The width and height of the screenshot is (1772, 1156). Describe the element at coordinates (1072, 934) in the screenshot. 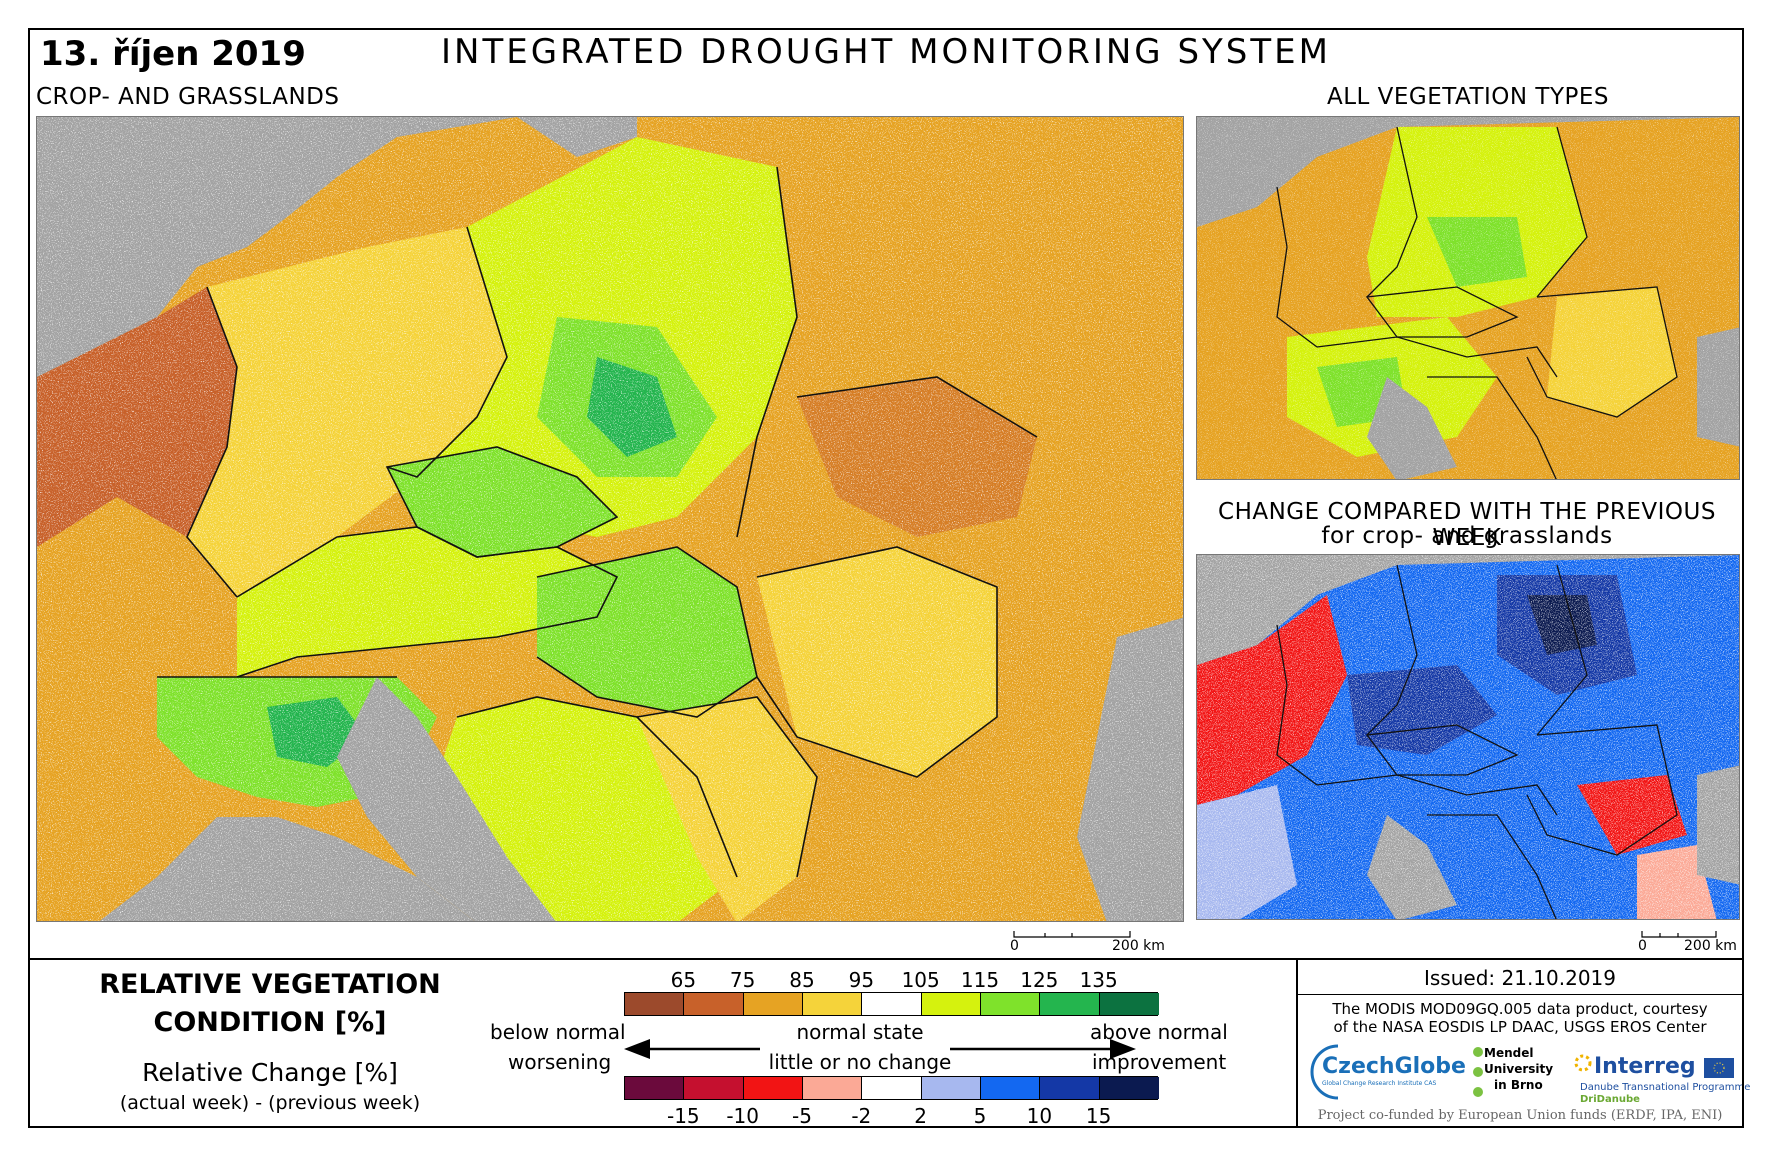

I see `main-scalebar-svg` at that location.